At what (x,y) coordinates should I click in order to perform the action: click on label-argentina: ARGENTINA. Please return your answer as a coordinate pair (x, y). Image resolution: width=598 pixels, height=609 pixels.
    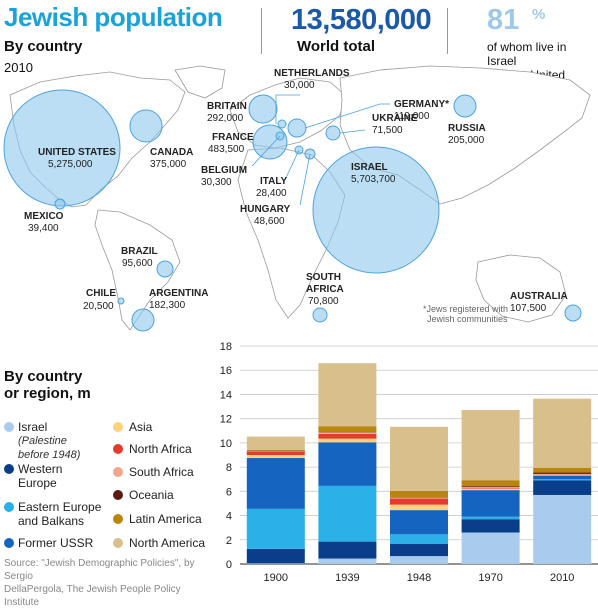
    Looking at the image, I should click on (178, 293).